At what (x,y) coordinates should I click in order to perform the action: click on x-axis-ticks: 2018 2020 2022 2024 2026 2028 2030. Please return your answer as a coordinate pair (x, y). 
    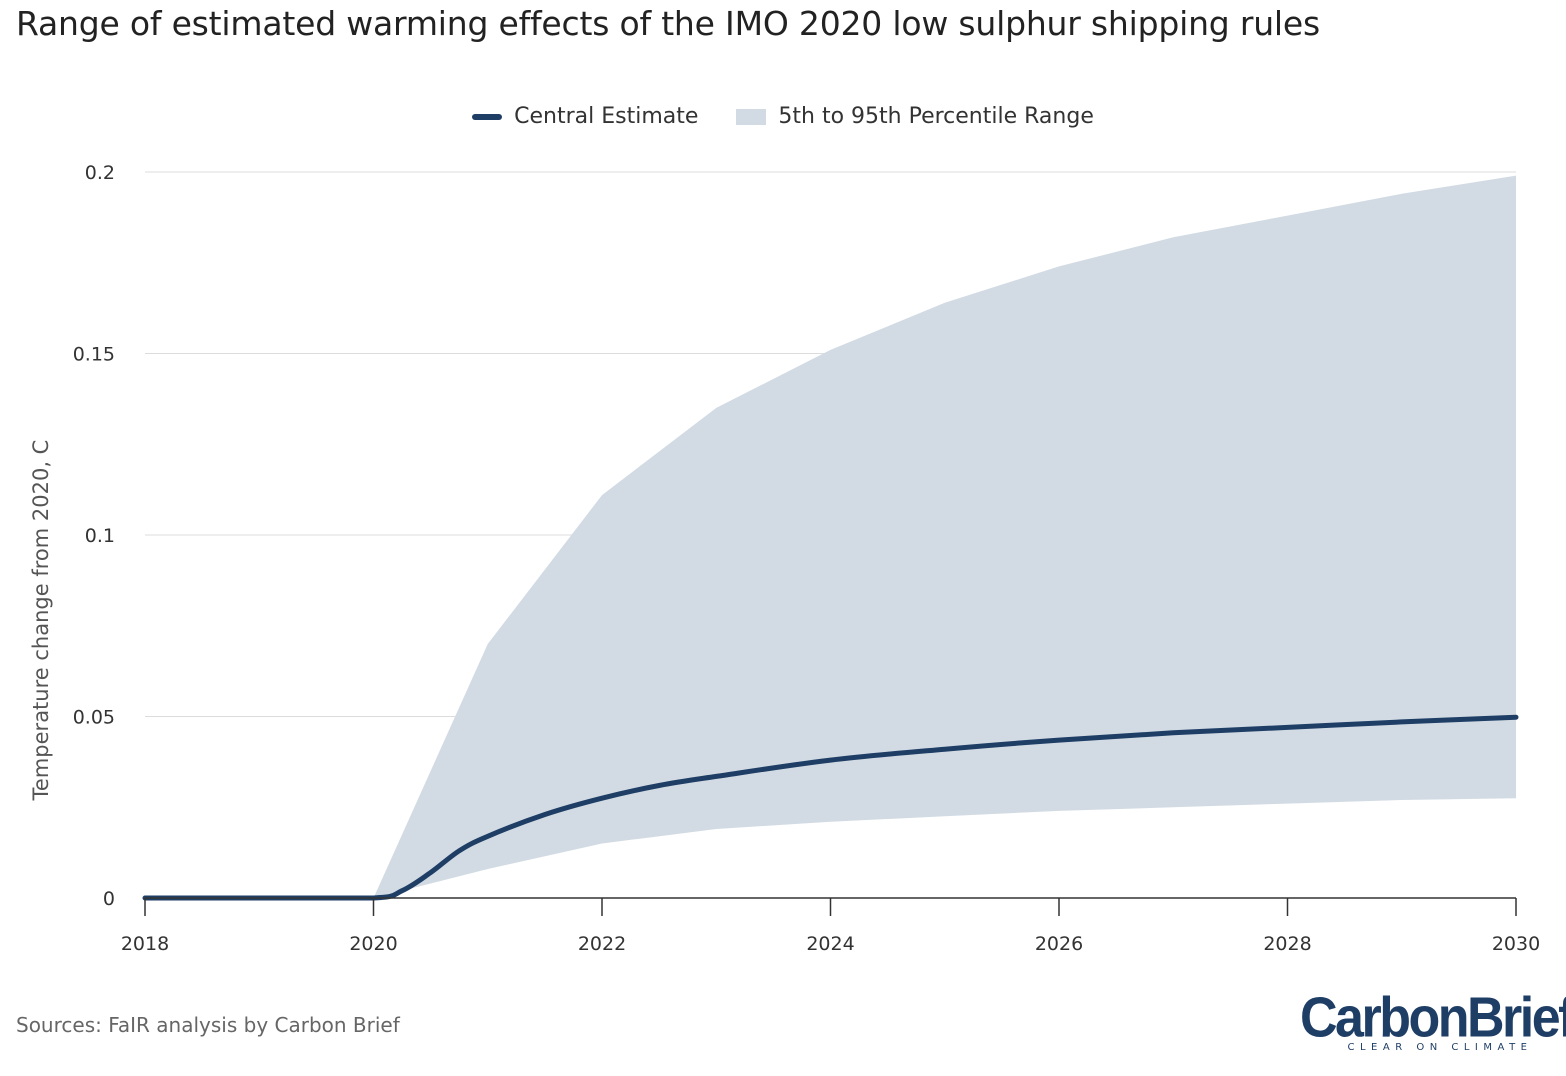
    Looking at the image, I should click on (830, 926).